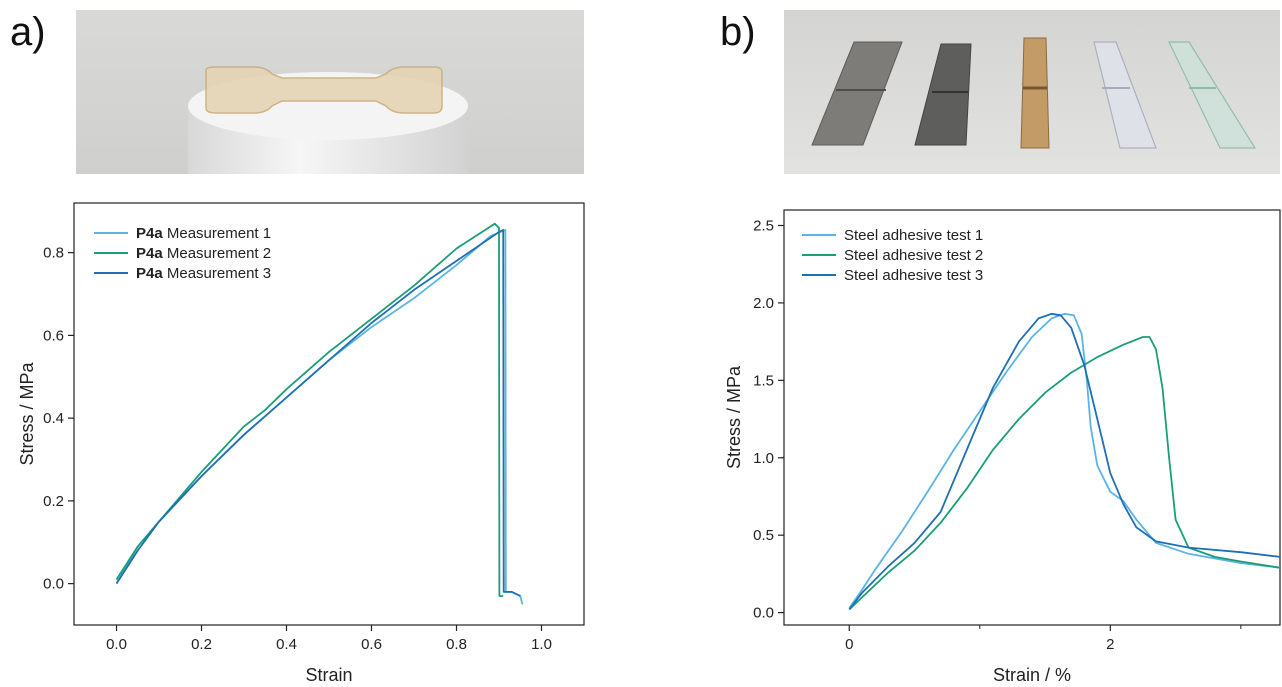  What do you see at coordinates (28, 32) in the screenshot?
I see `panel-label-a: a)` at bounding box center [28, 32].